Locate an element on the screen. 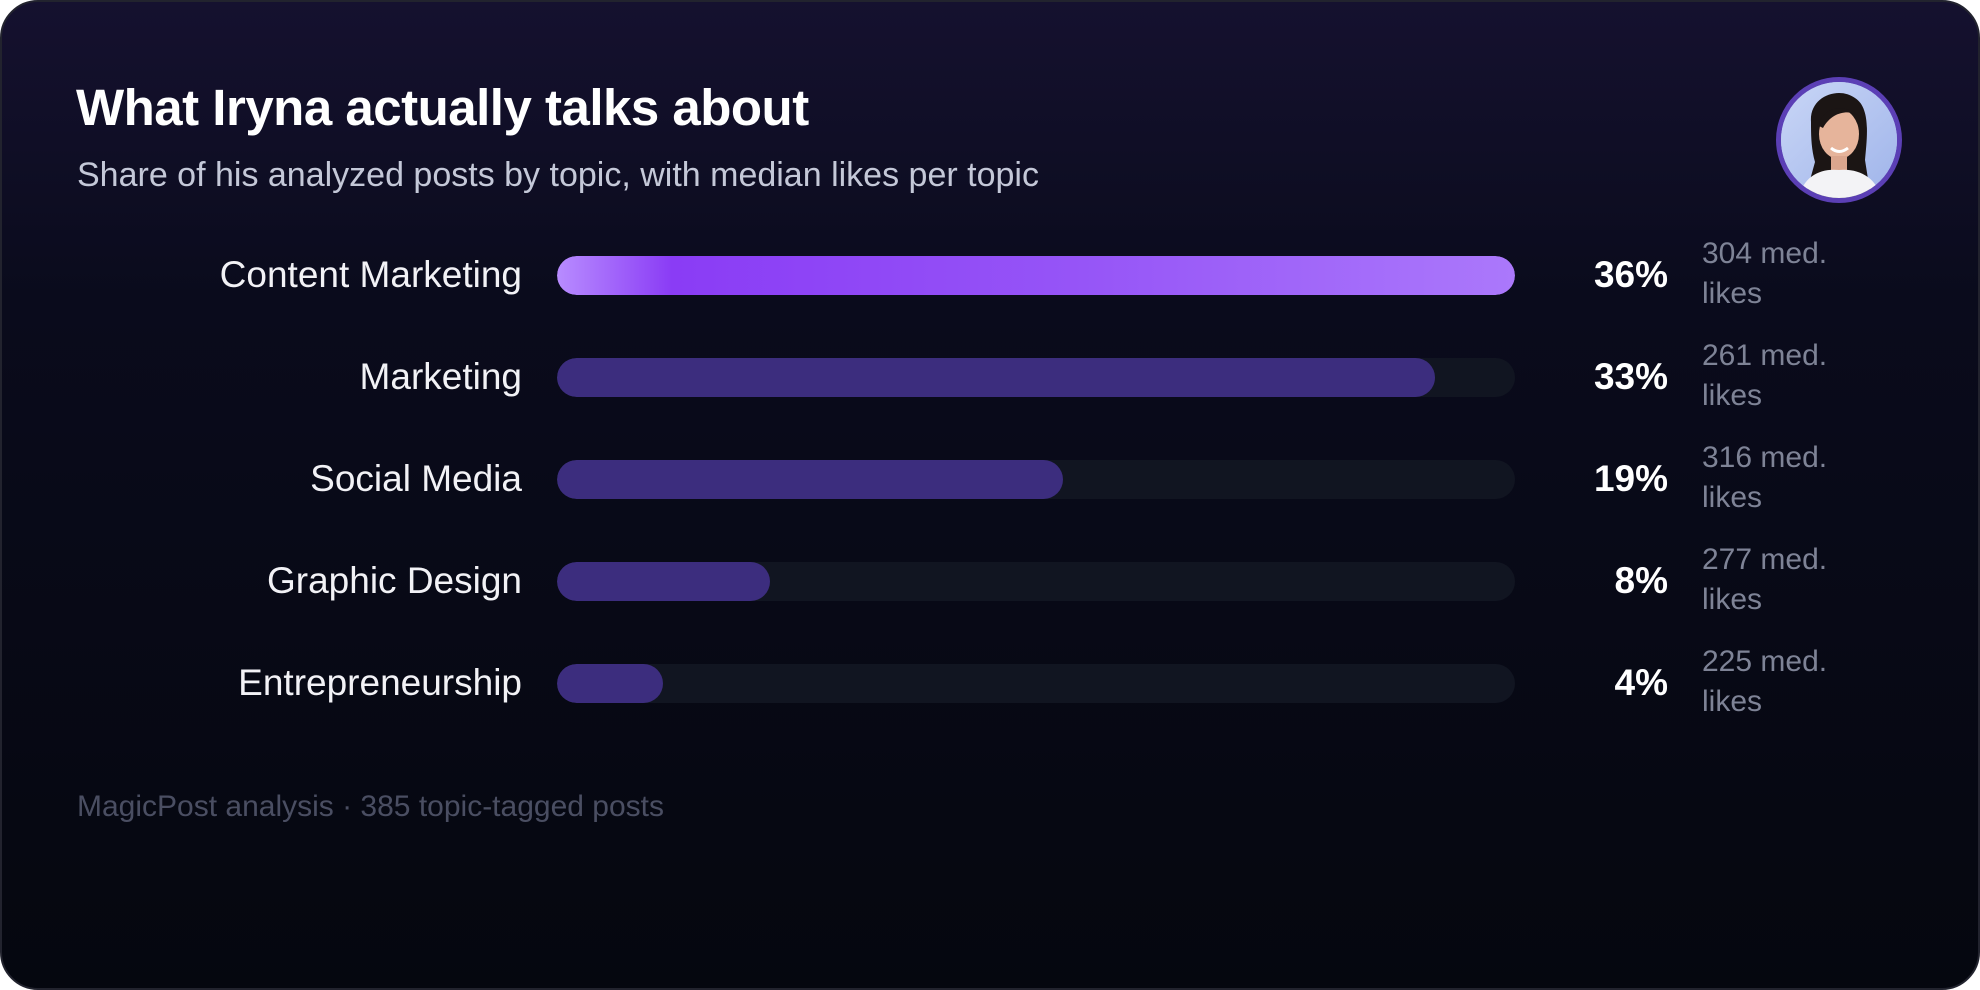 The width and height of the screenshot is (1980, 990). category-label: Entrepreneurship is located at coordinates (380, 682).